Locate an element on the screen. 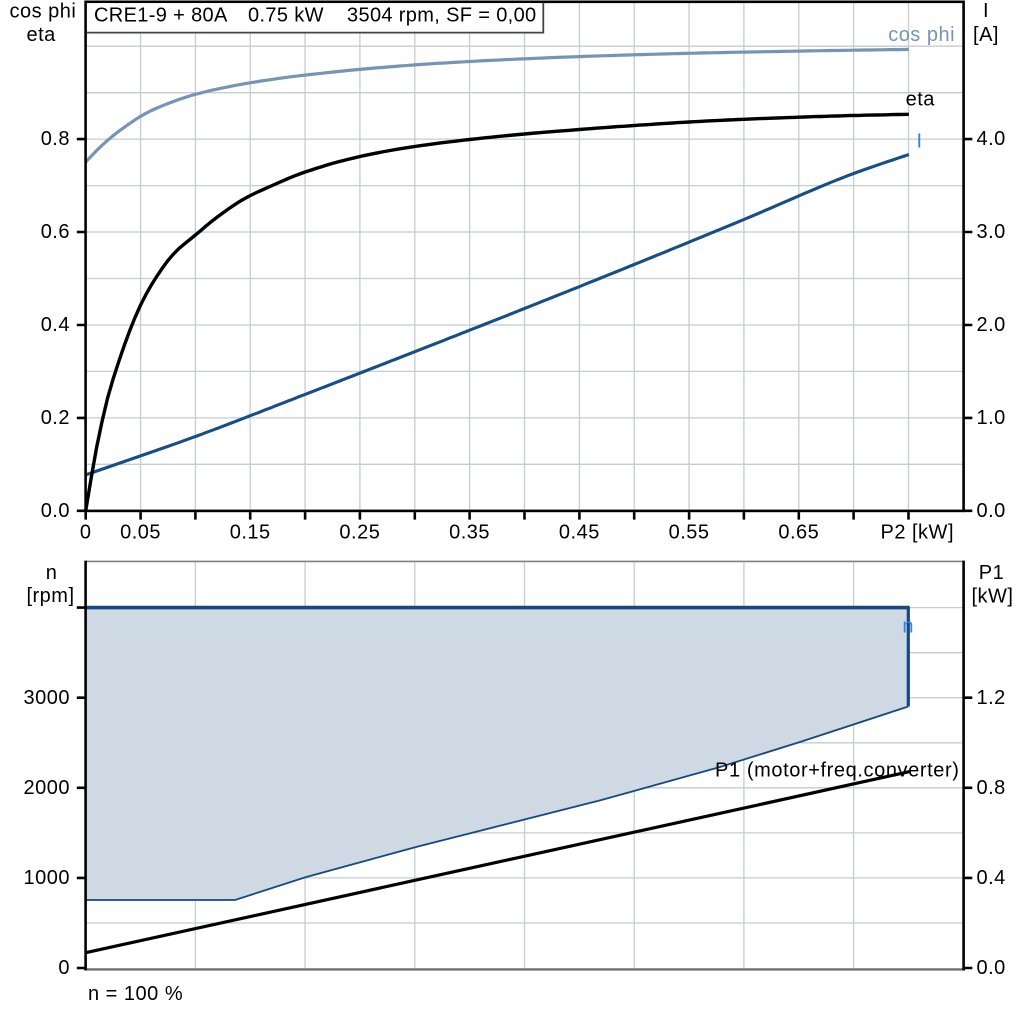 This screenshot has width=1024, height=1024. svg-text: P1 (motor+freq.converter) is located at coordinates (837, 770).